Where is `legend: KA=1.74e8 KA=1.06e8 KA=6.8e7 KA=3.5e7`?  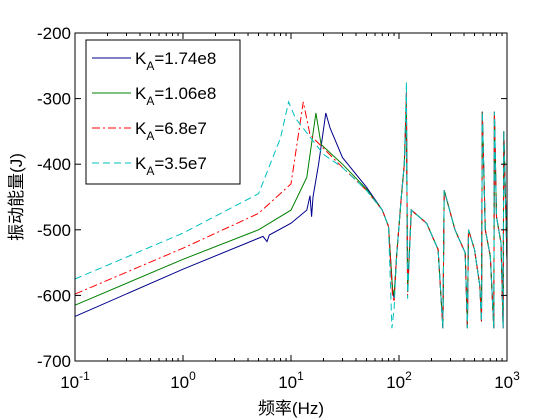
legend: KA=1.74e8 KA=1.06e8 KA=6.8e7 KA=3.5e7 is located at coordinates (163, 112).